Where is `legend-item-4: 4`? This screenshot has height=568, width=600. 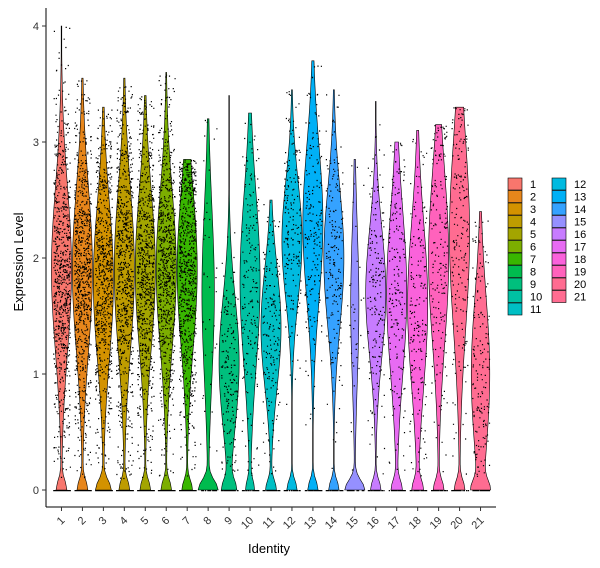 legend-item-4: 4 is located at coordinates (521, 222).